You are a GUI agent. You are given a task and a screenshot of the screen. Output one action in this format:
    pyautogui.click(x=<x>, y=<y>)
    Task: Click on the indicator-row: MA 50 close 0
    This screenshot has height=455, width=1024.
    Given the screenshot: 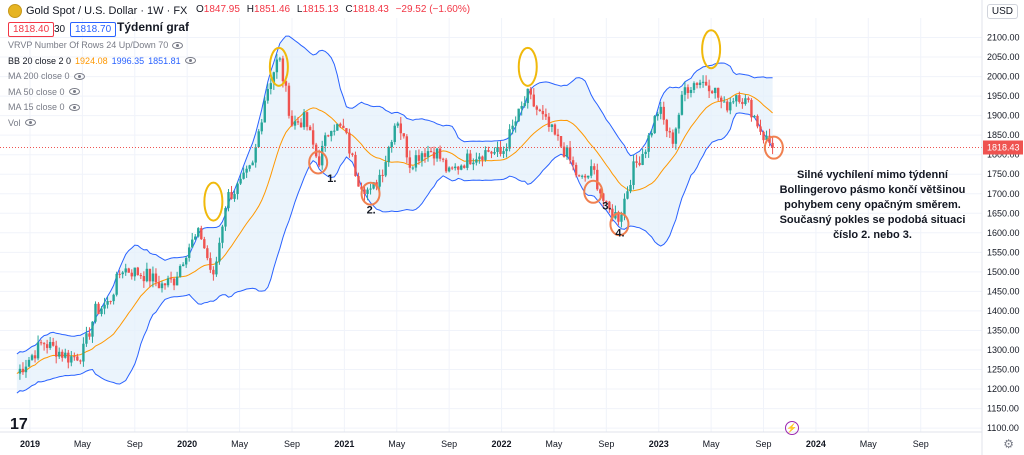 What is the action you would take?
    pyautogui.click(x=44, y=92)
    